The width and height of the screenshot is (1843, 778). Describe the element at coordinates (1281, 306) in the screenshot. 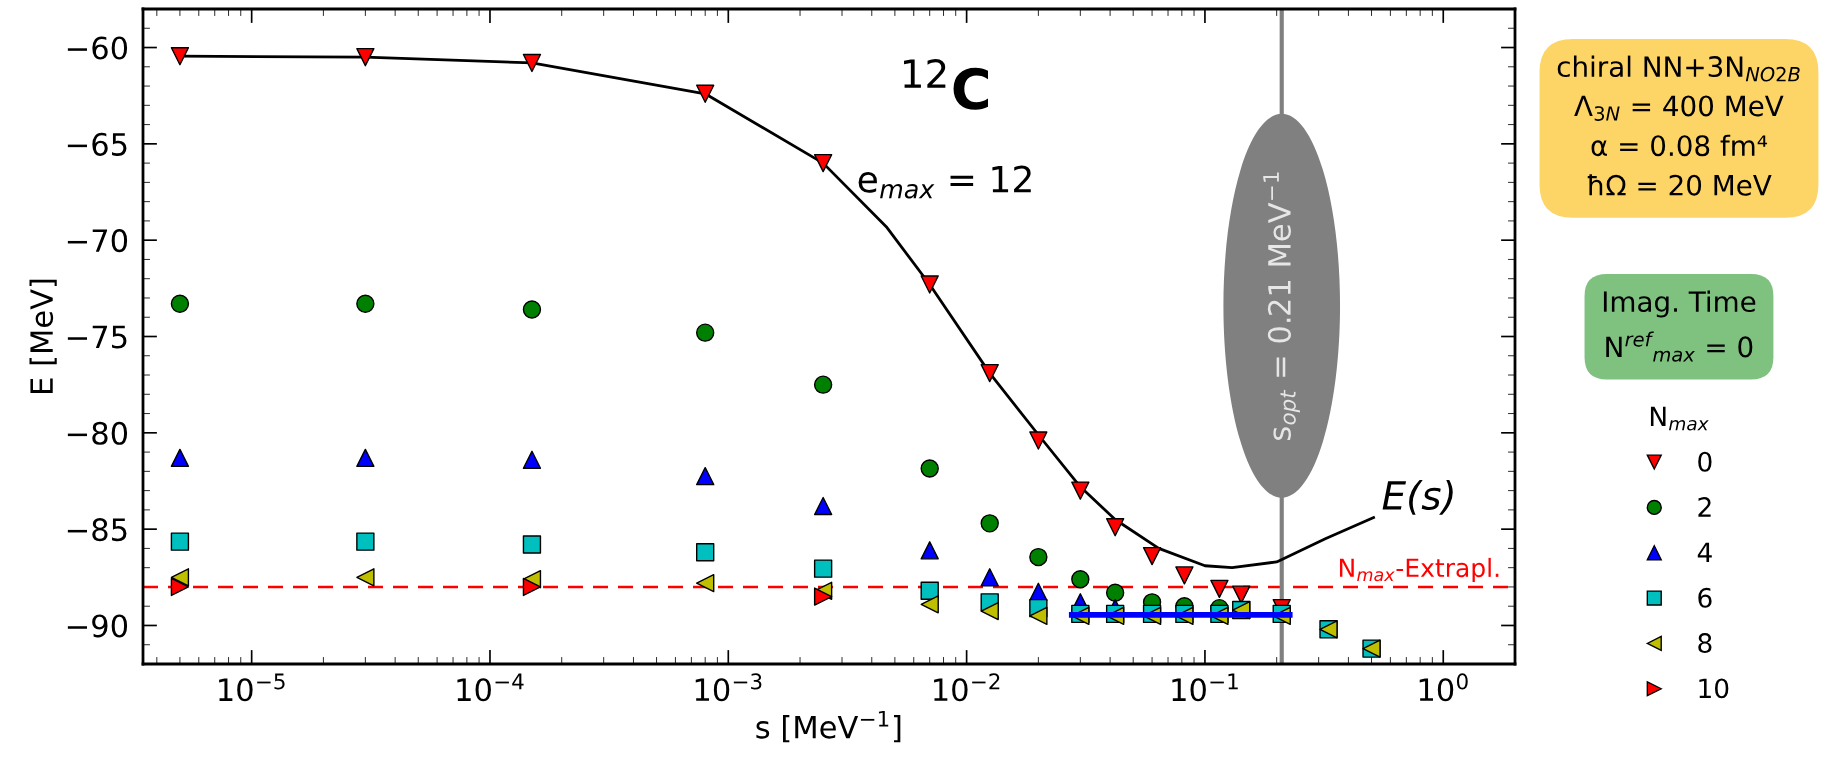

I see `ref-line-label: s$_{opt}$ = 0.21 MeV$^{−1}$` at that location.